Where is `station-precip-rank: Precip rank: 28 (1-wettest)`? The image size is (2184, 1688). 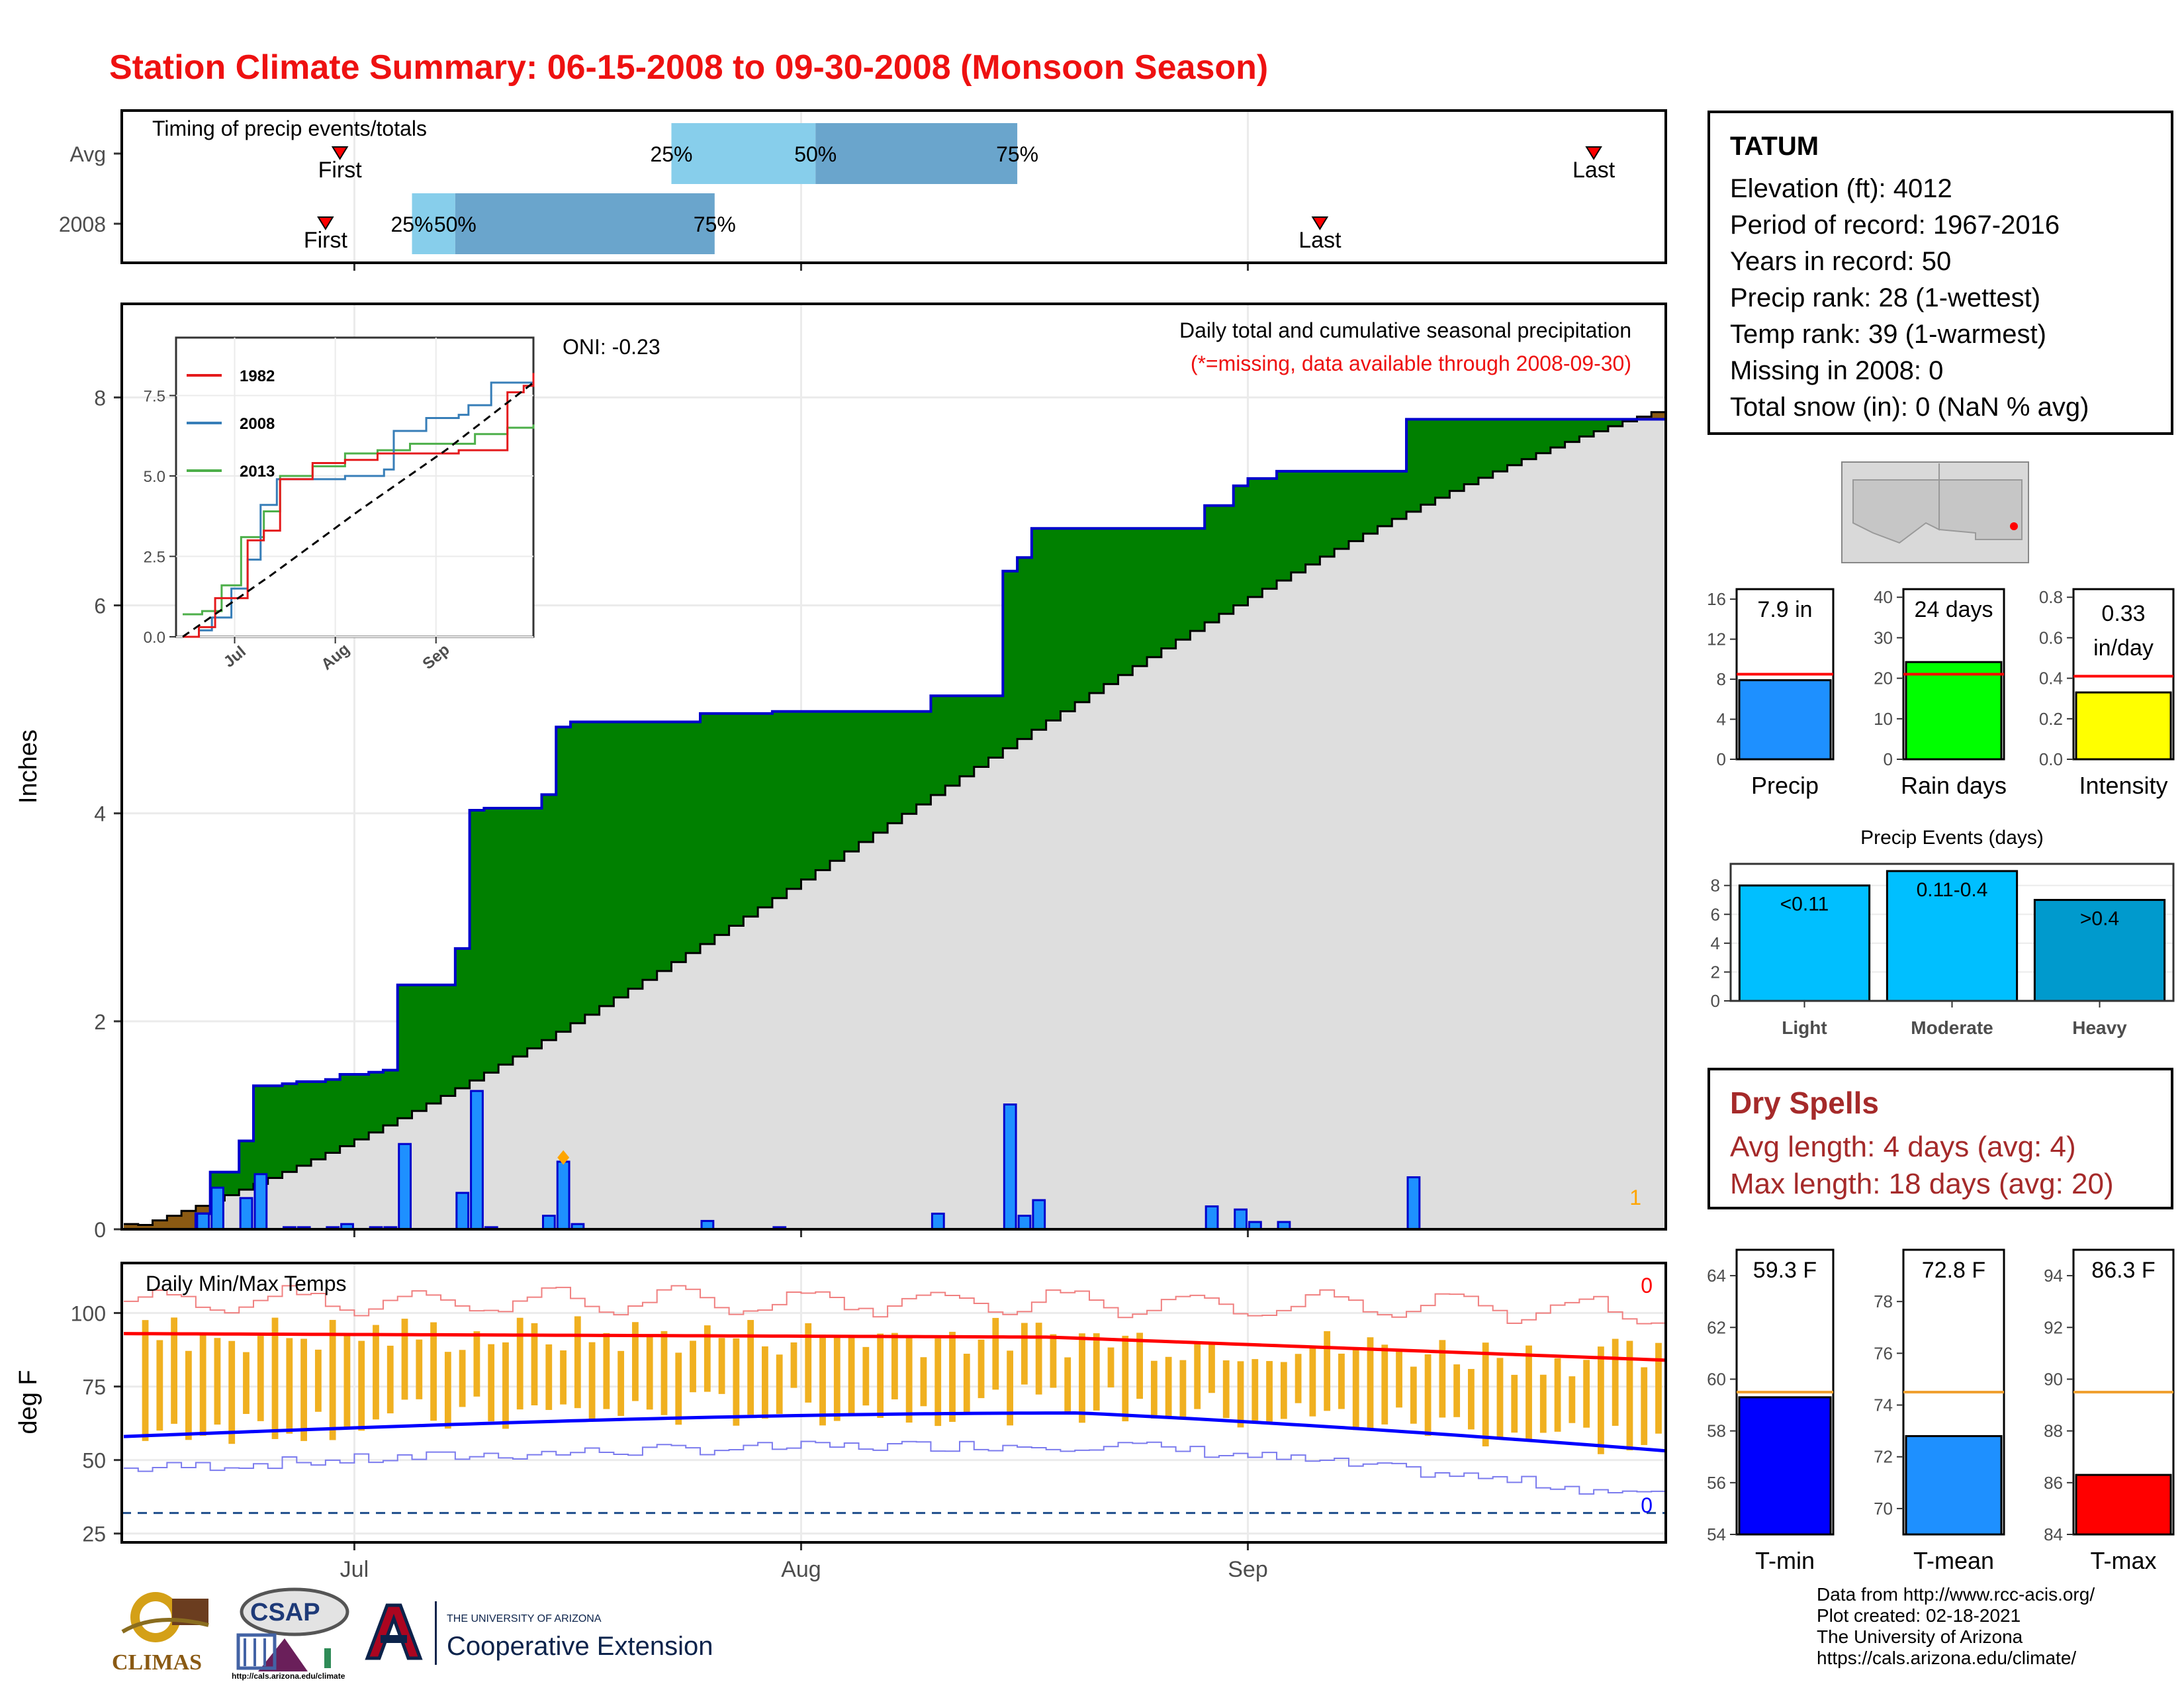
station-precip-rank: Precip rank: 28 (1-wettest) is located at coordinates (1885, 297).